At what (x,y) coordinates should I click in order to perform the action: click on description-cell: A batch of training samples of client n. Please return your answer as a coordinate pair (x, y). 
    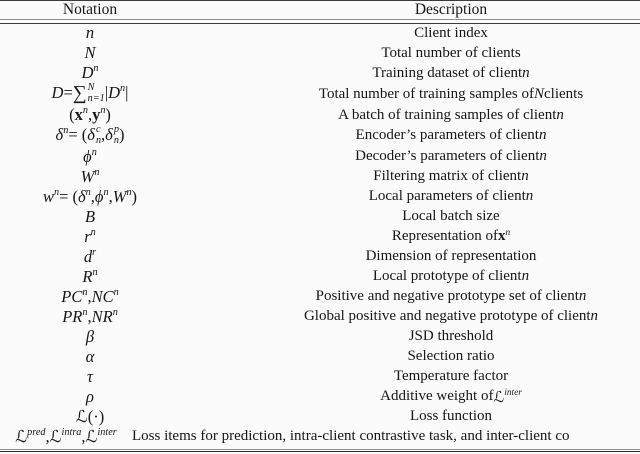
    Looking at the image, I should click on (451, 114).